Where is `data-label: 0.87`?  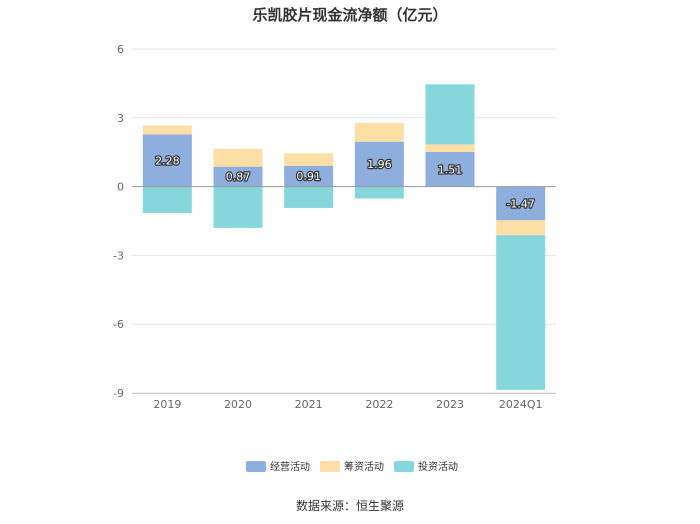
data-label: 0.87 is located at coordinates (238, 177).